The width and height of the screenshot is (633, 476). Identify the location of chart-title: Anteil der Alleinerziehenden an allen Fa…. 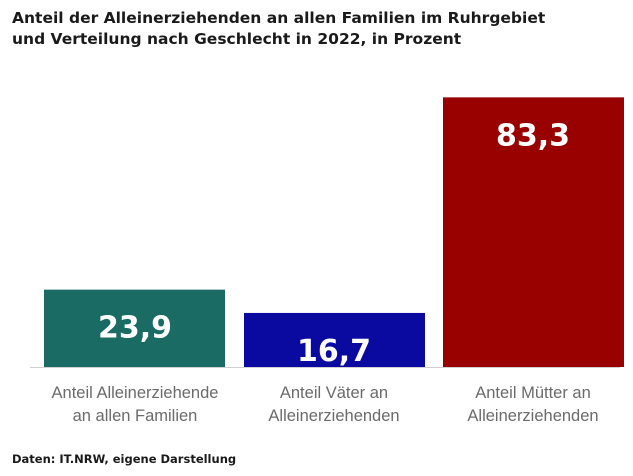
(317, 29).